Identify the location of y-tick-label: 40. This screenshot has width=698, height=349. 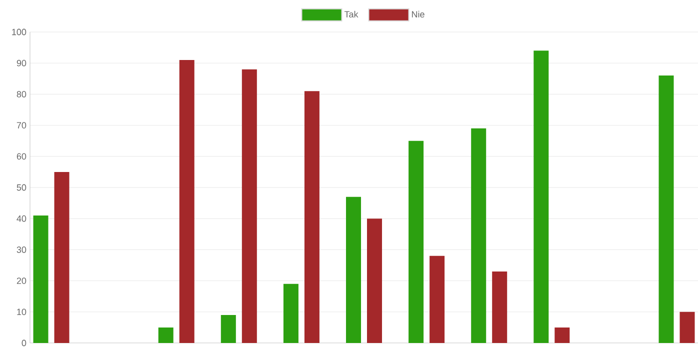
(21, 218).